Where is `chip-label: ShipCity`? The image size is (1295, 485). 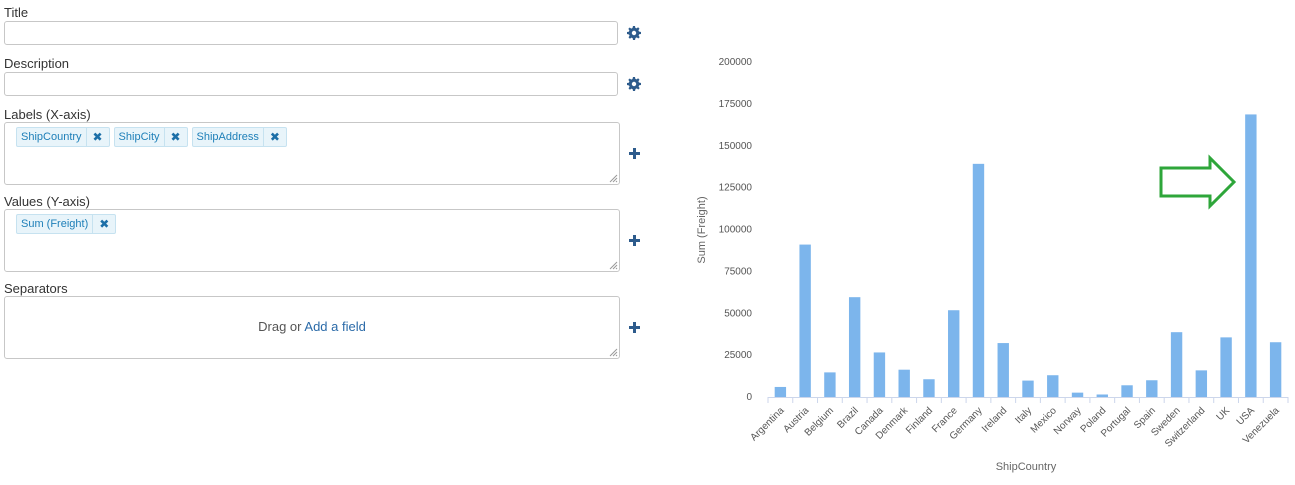
chip-label: ShipCity is located at coordinates (139, 137).